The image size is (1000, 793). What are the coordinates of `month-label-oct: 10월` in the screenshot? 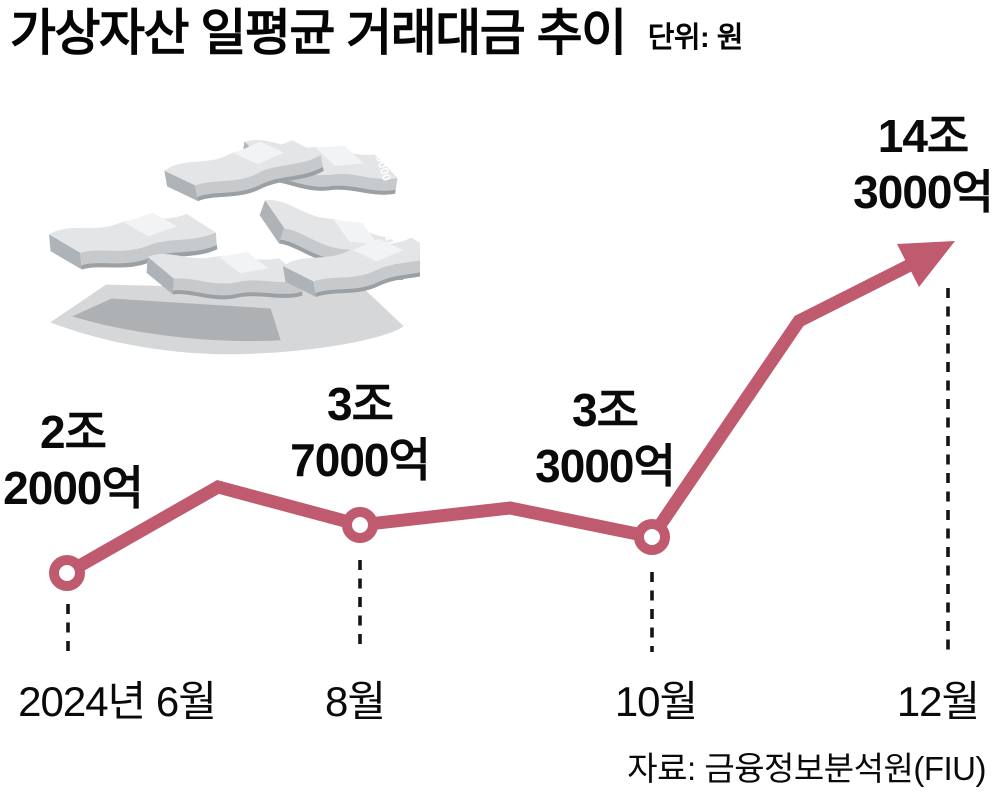 It's located at (656, 701).